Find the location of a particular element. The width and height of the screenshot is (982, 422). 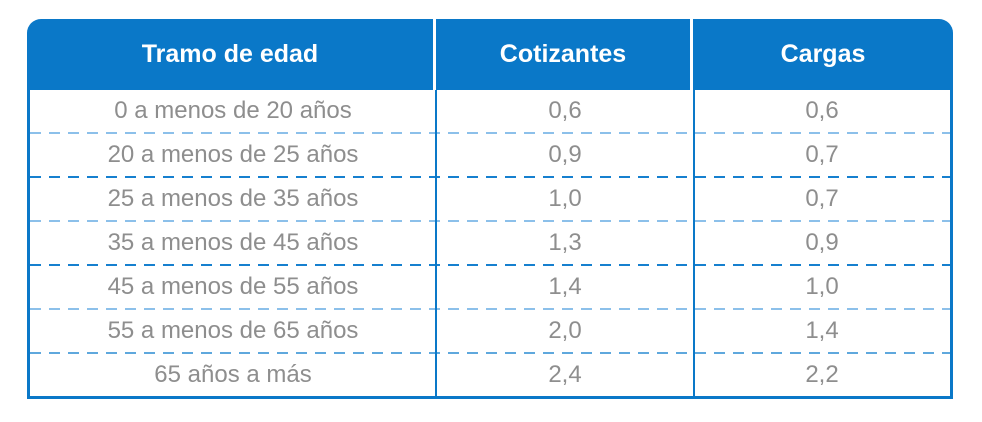

cell-cotizantes: 2,4 is located at coordinates (565, 374).